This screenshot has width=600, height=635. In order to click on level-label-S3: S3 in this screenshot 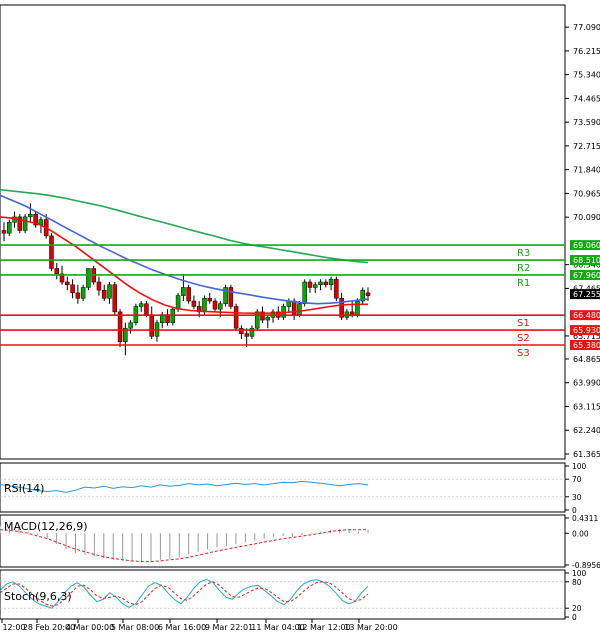, I will do `click(523, 353)`.